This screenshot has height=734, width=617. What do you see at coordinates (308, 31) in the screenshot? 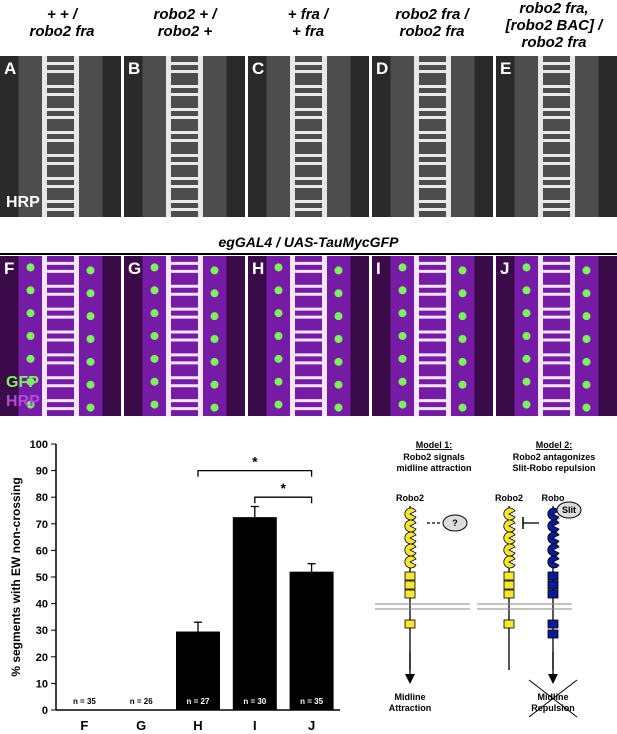
I see `header-line: + fra` at bounding box center [308, 31].